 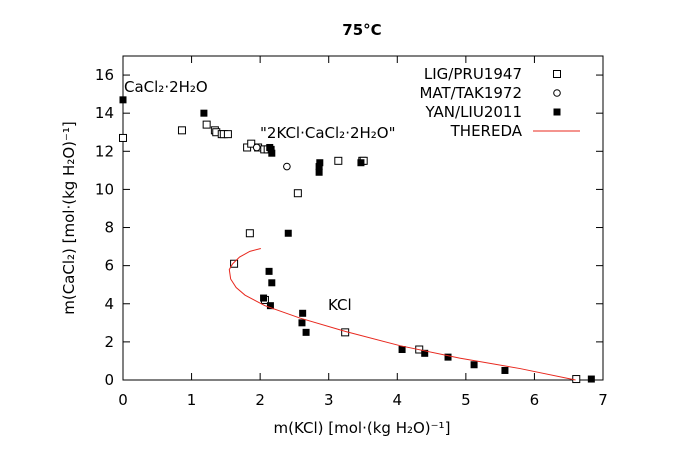 I want to click on series-line-thereda, so click(x=402, y=314).